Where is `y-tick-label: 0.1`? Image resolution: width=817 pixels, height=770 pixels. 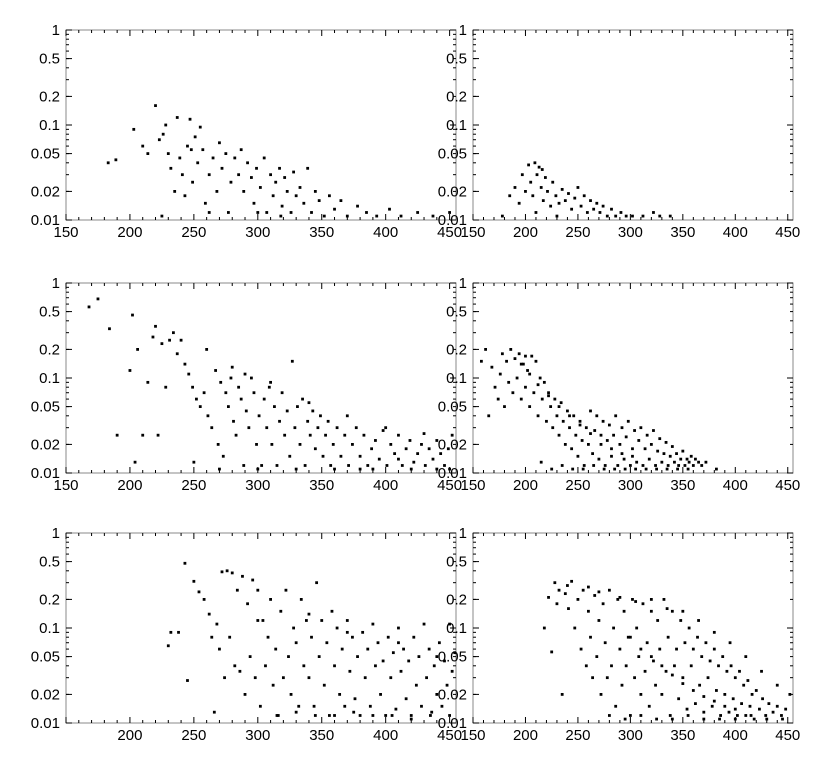
y-tick-label: 0.1 is located at coordinates (49, 125).